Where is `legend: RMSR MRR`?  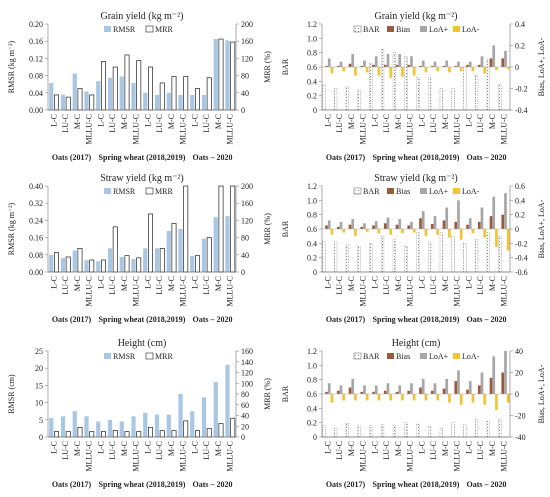
legend: RMSR MRR is located at coordinates (138, 191).